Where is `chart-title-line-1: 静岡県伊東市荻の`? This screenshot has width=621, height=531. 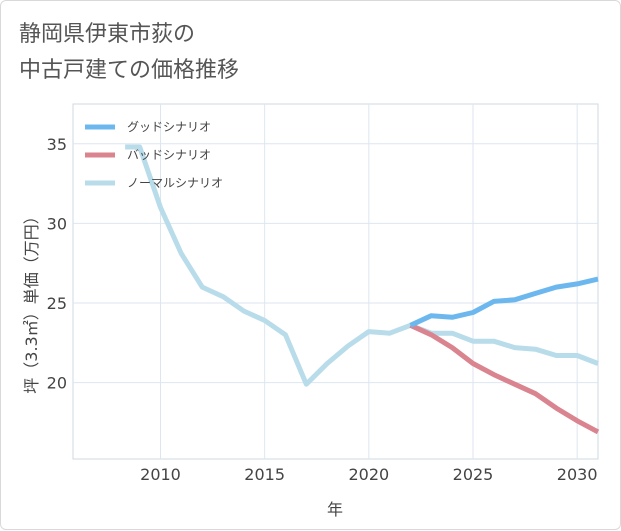 chart-title-line-1: 静岡県伊東市荻の is located at coordinates (107, 34).